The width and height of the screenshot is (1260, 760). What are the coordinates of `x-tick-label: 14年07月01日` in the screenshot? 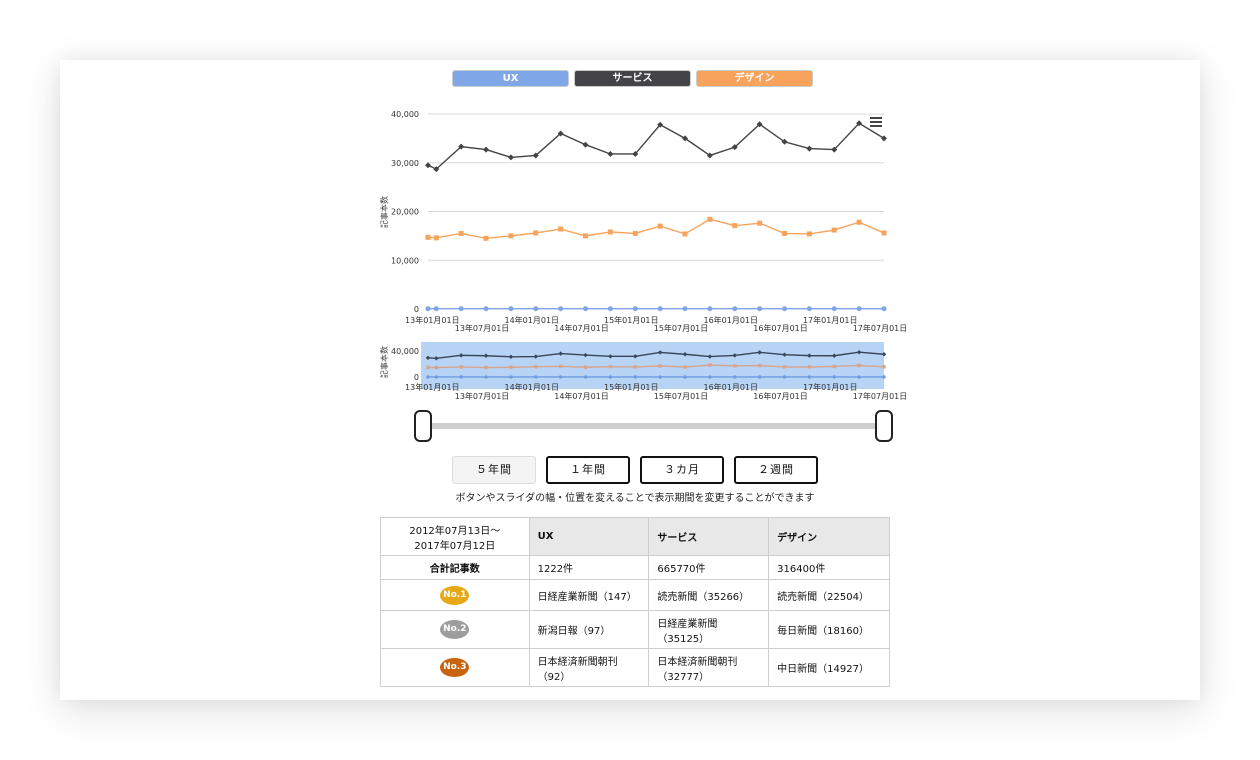 It's located at (581, 328).